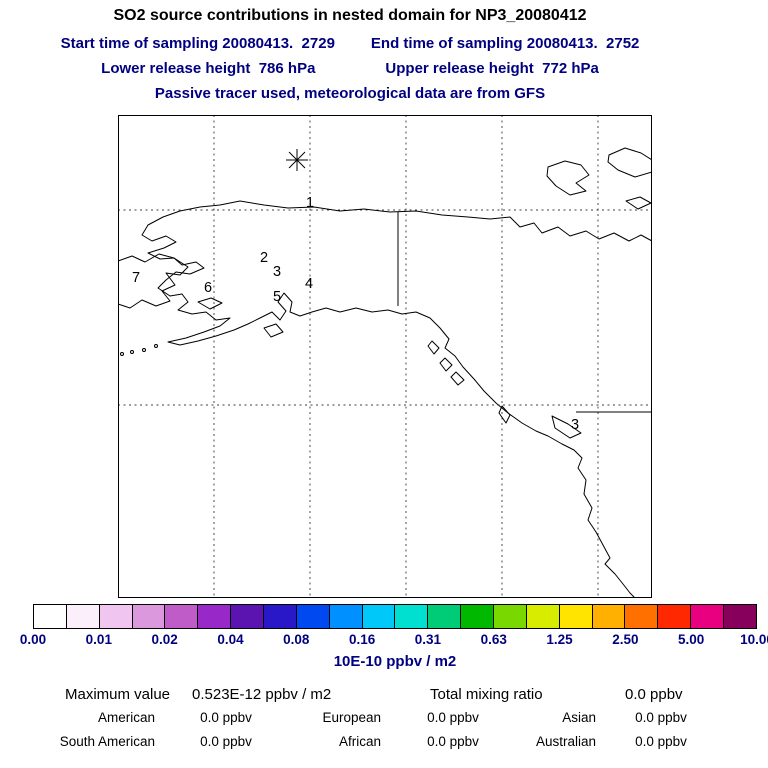  What do you see at coordinates (309, 284) in the screenshot?
I see `source-marker-4: 4` at bounding box center [309, 284].